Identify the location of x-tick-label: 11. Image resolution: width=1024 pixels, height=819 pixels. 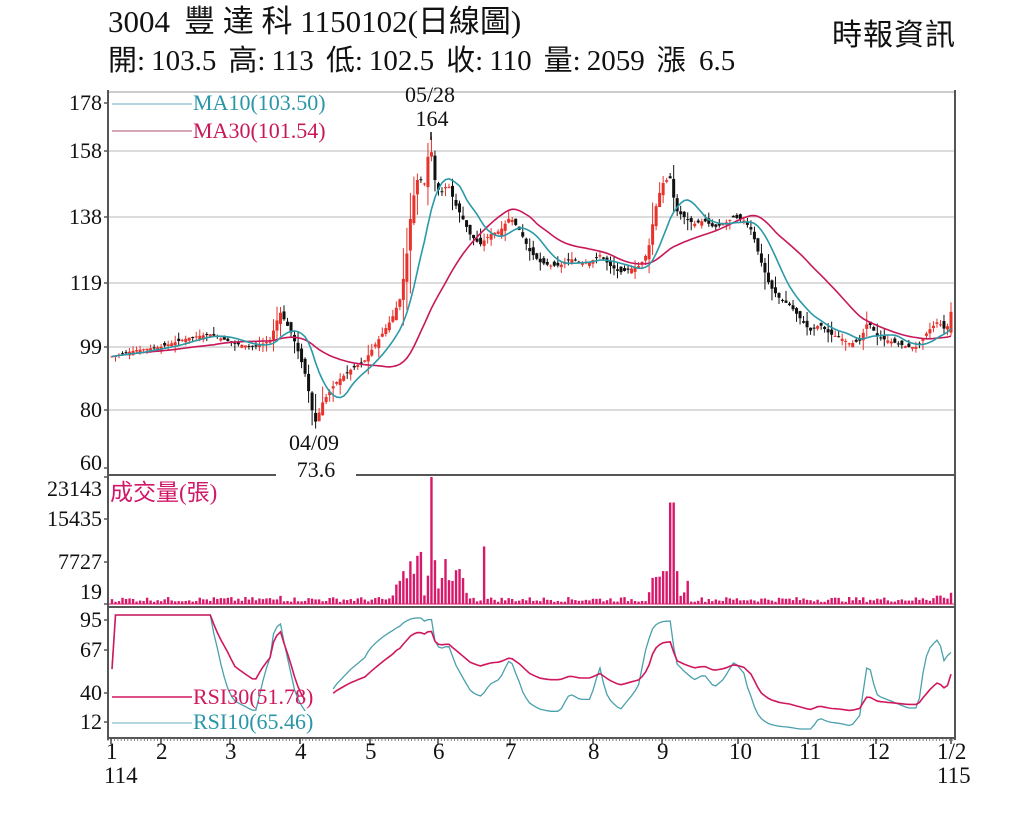
(810, 751).